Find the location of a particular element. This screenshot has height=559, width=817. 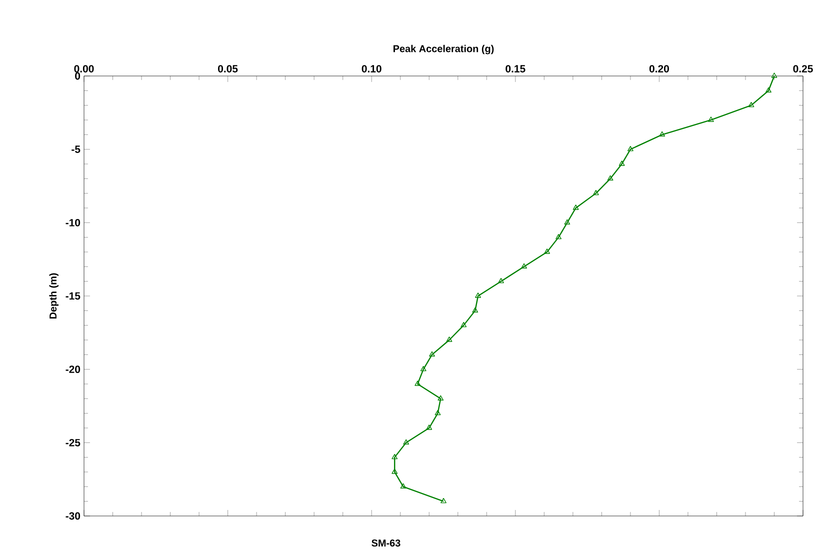

x-tick-label: 0.10 is located at coordinates (372, 68).